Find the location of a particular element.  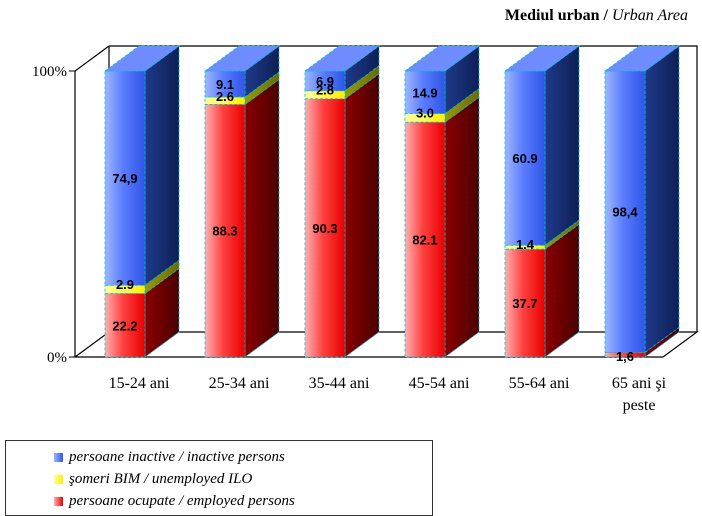

data-label-employed: 22.2 is located at coordinates (124, 325).